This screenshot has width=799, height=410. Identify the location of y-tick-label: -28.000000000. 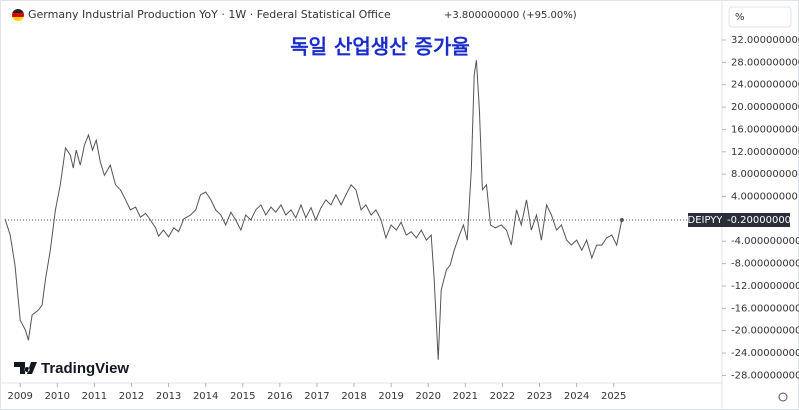
(765, 375).